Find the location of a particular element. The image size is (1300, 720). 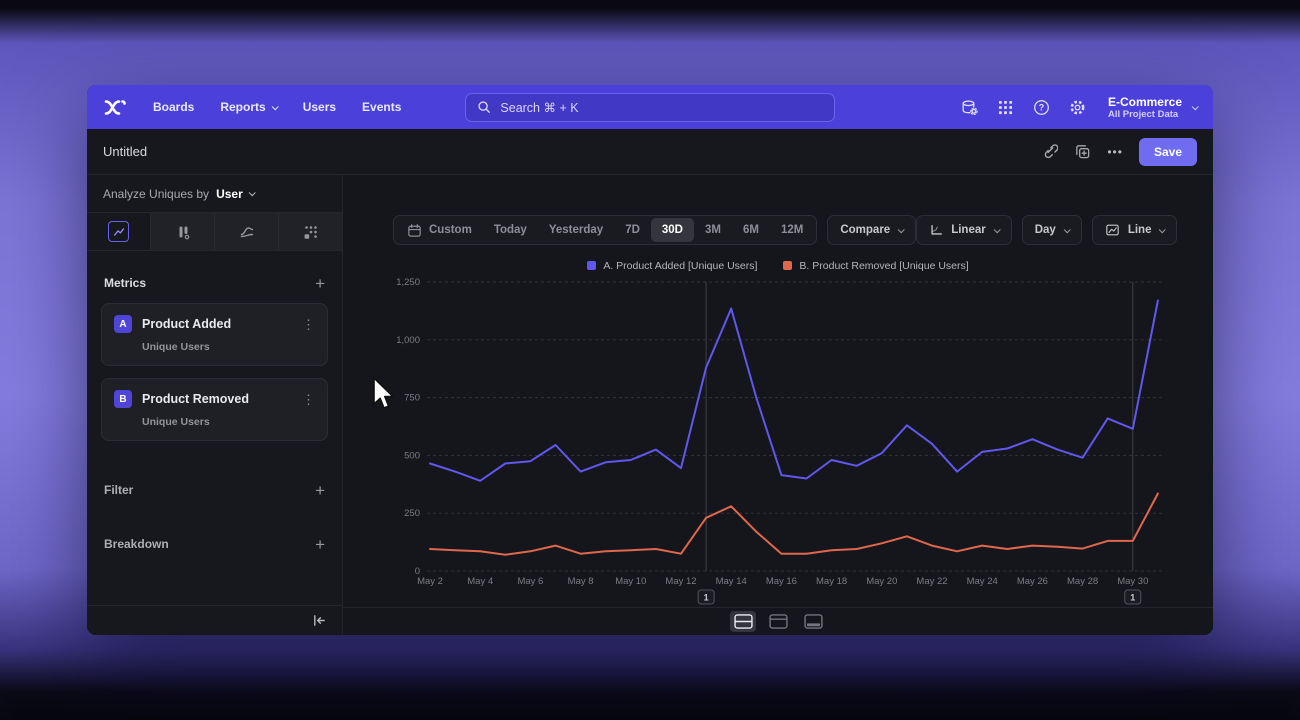

search-input: Search ⌘ + K is located at coordinates (650, 107).